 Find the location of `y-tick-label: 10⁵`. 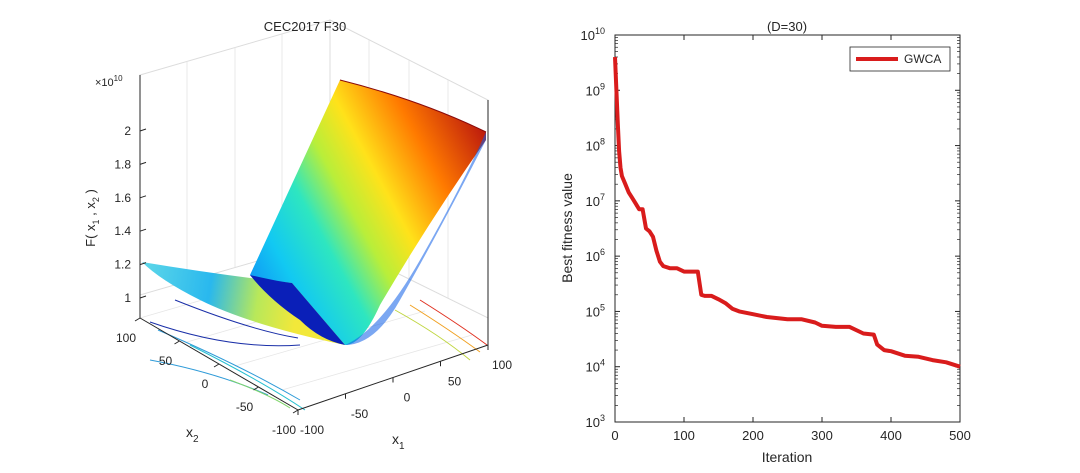

y-tick-label: 10⁵ is located at coordinates (595, 310).